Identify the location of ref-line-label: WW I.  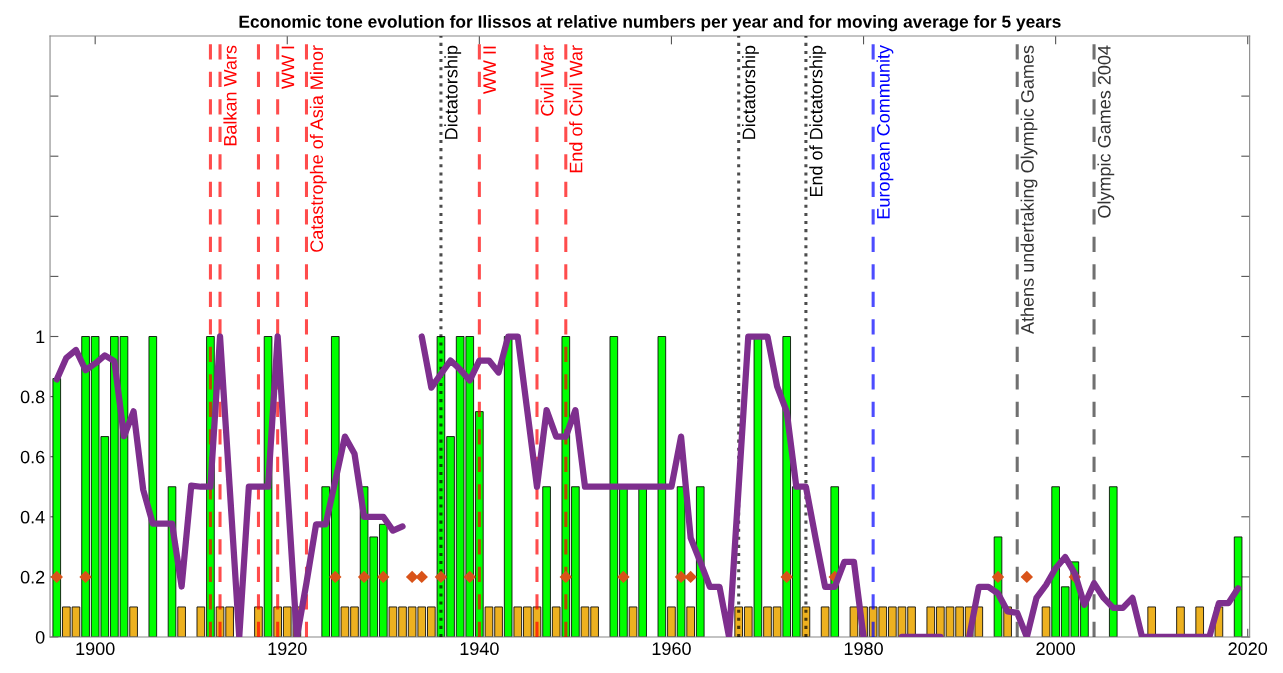
(288, 68).